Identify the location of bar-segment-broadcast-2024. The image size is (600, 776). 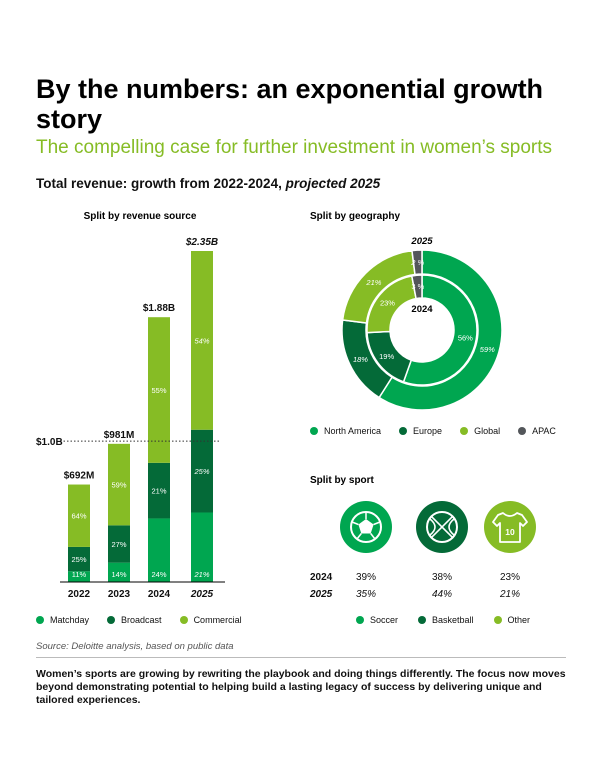
(159, 490).